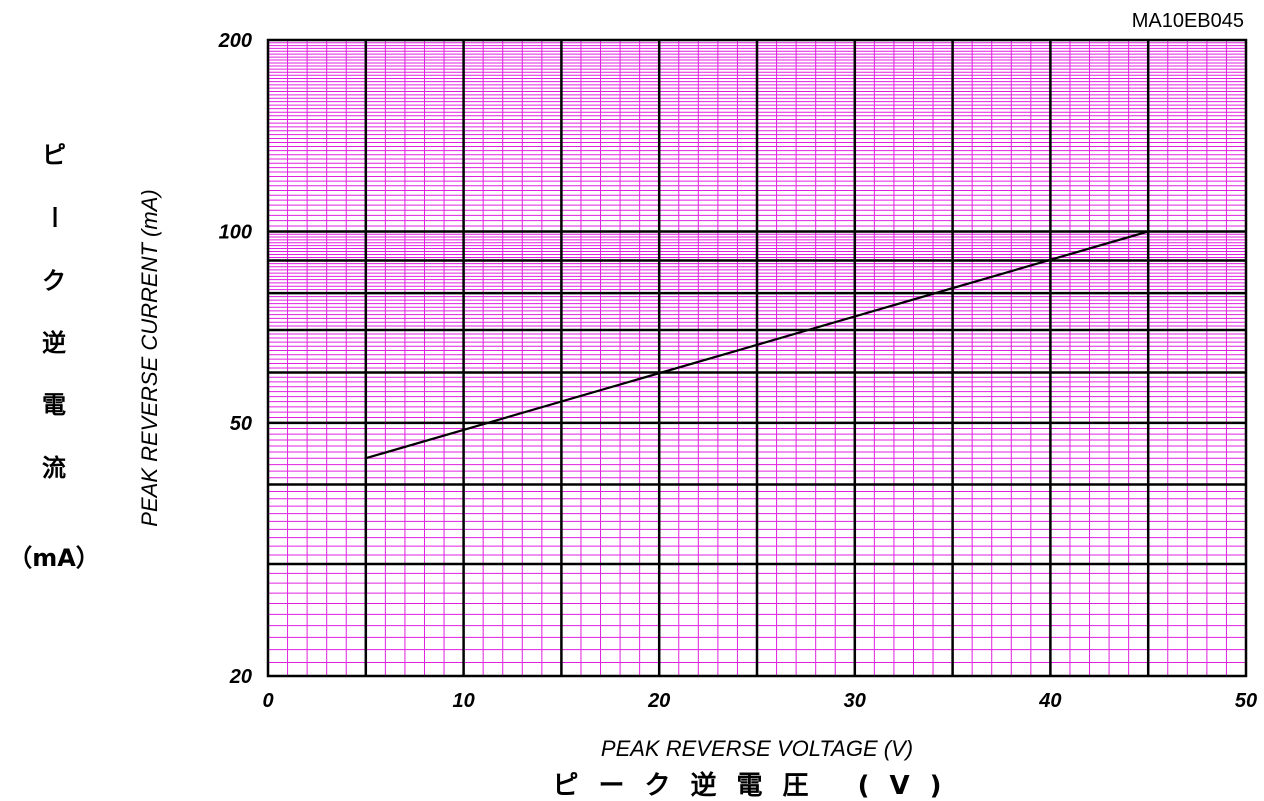 This screenshot has width=1264, height=801. Describe the element at coordinates (149, 357) in the screenshot. I see `y-axis-label: PEAK REVERSE CURRENT (mA)` at that location.